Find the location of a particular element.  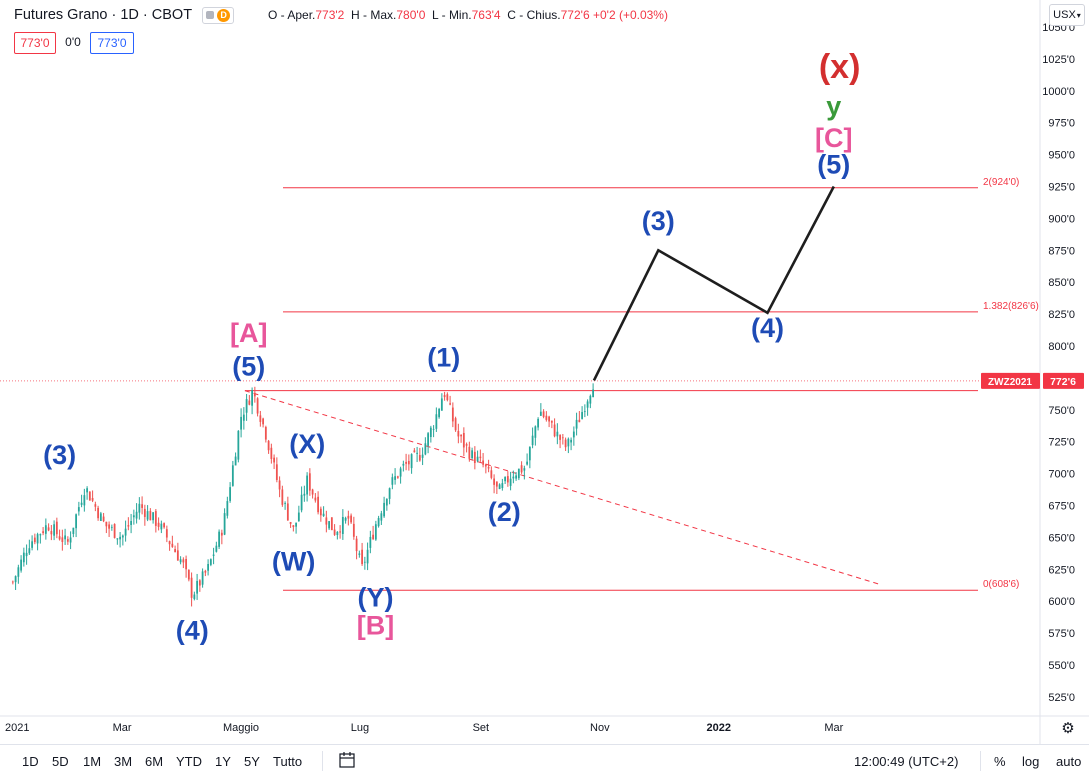

wave-label: [B] is located at coordinates (375, 625).